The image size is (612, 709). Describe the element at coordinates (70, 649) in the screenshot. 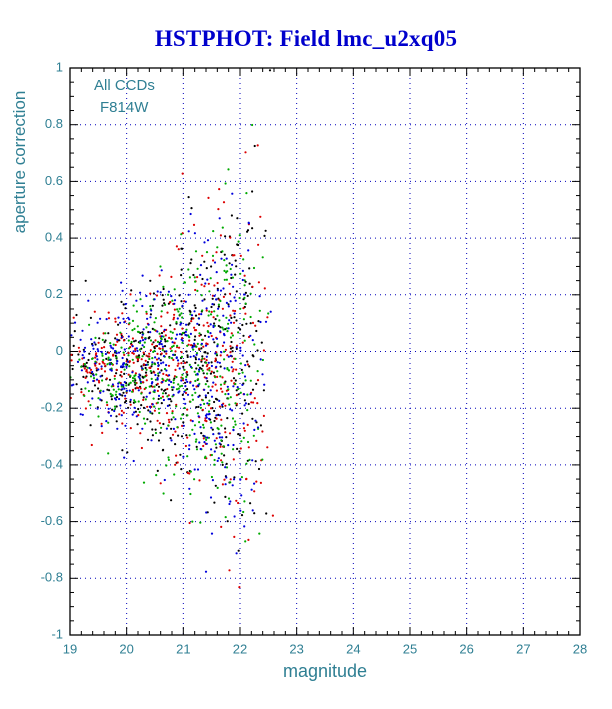

I see `svg-text: 19` at that location.